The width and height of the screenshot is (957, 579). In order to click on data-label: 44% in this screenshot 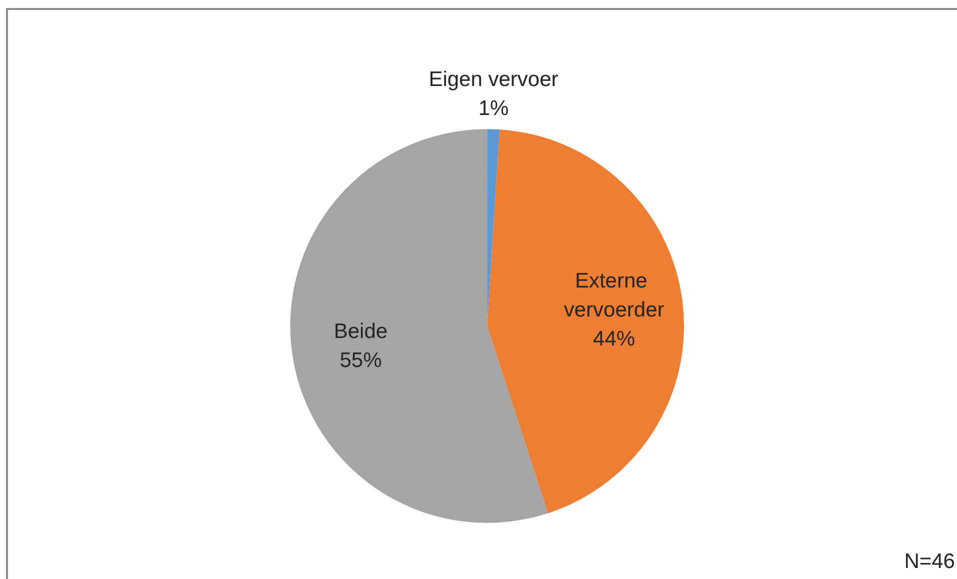, I will do `click(614, 338)`.